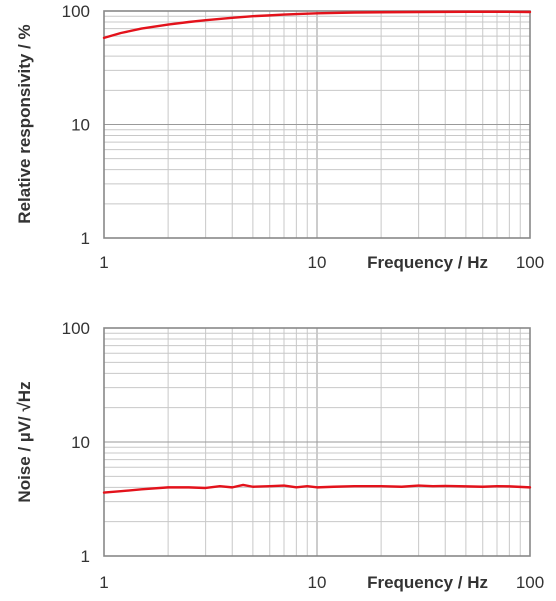 This screenshot has height=601, width=556. What do you see at coordinates (24, 123) in the screenshot?
I see `y-axis-label: Relative responsivity / %` at bounding box center [24, 123].